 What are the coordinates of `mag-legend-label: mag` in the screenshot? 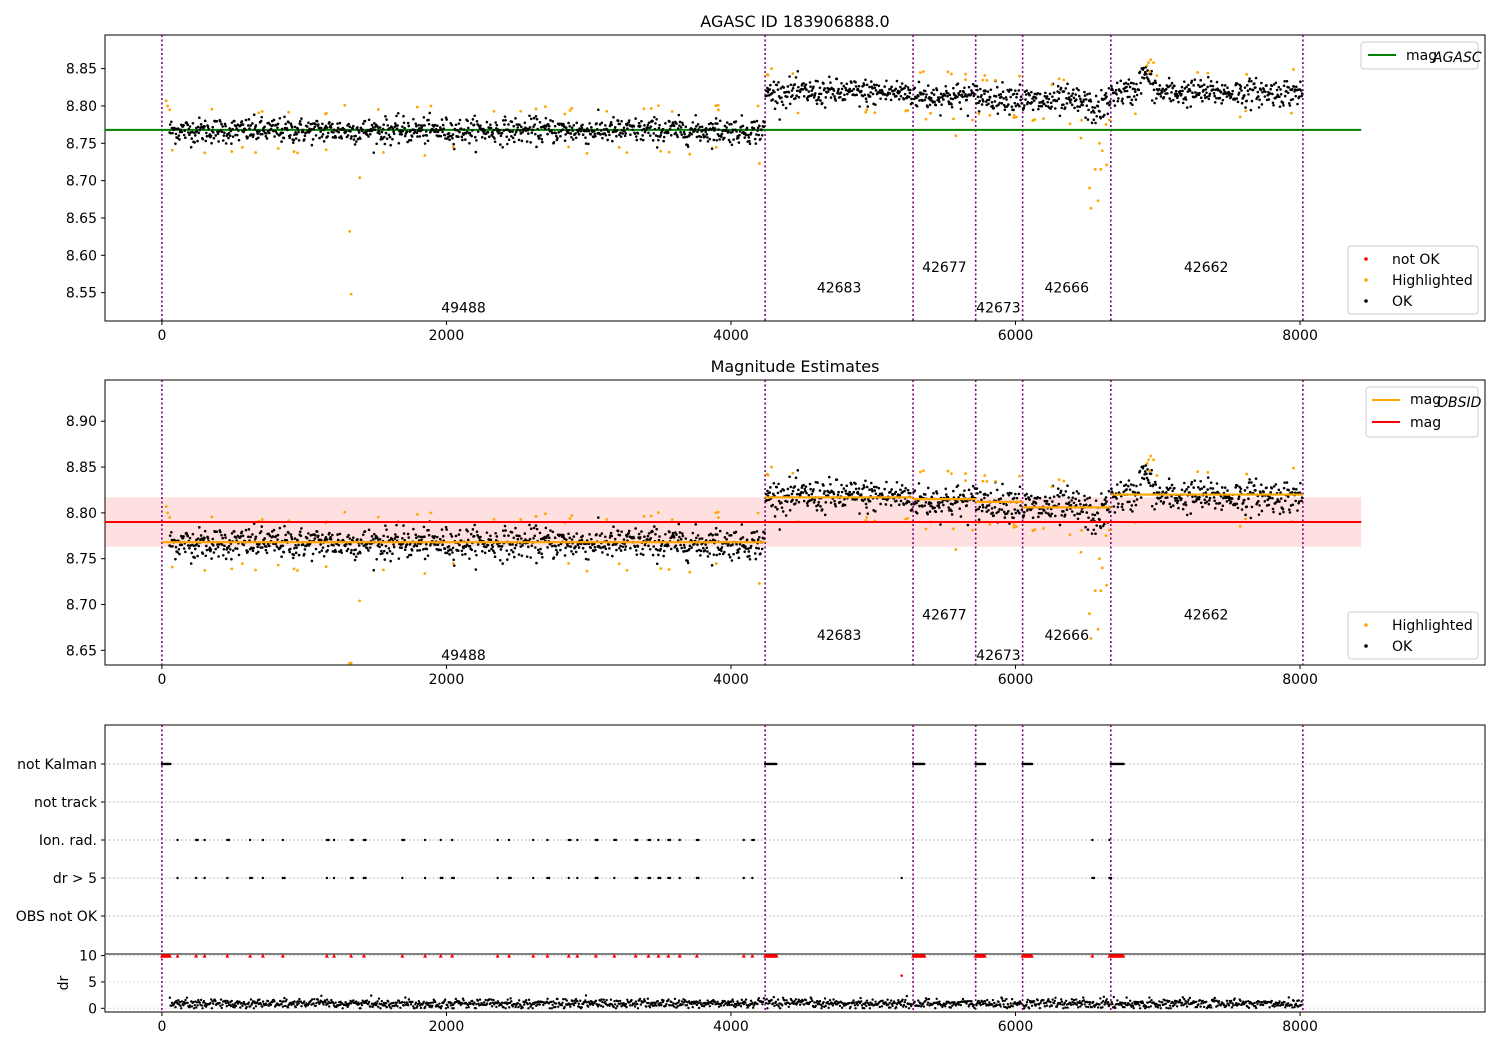 It's located at (1425, 423).